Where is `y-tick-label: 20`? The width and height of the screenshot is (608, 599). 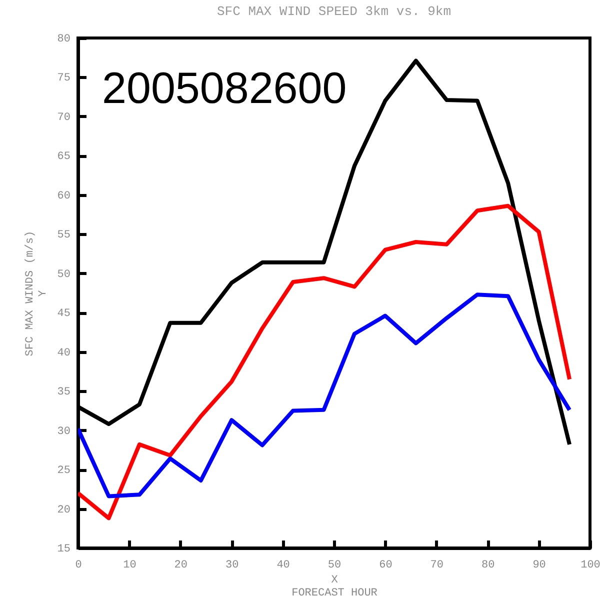
y-tick-label: 20 is located at coordinates (63, 510).